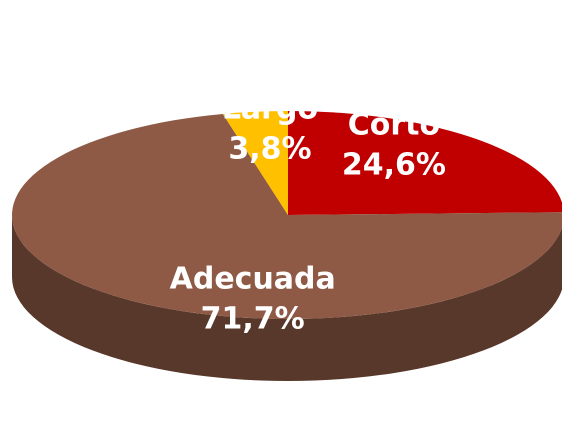  What do you see at coordinates (394, 165) in the screenshot?
I see `slice-value-label: 24,6%` at bounding box center [394, 165].